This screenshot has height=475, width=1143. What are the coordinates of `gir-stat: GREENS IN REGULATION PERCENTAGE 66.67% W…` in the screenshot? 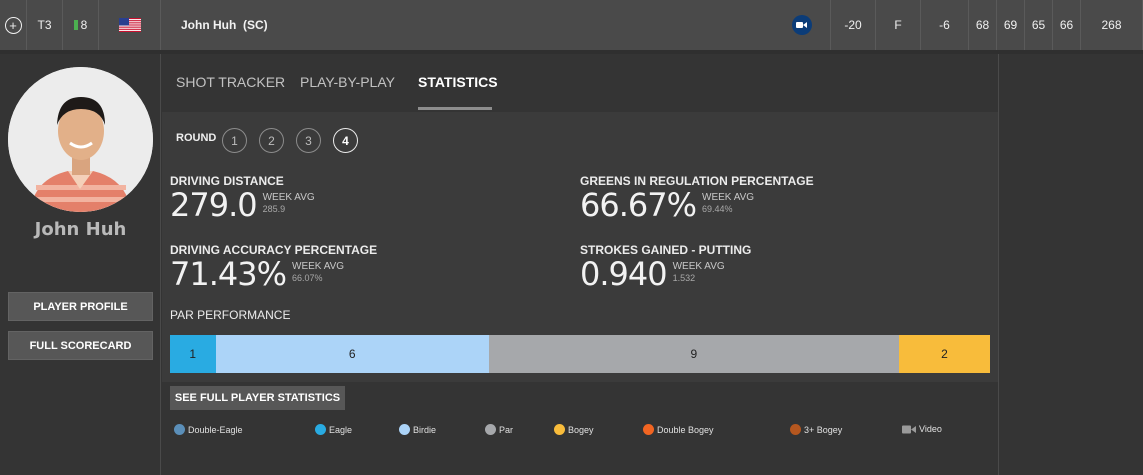 It's located at (697, 197).